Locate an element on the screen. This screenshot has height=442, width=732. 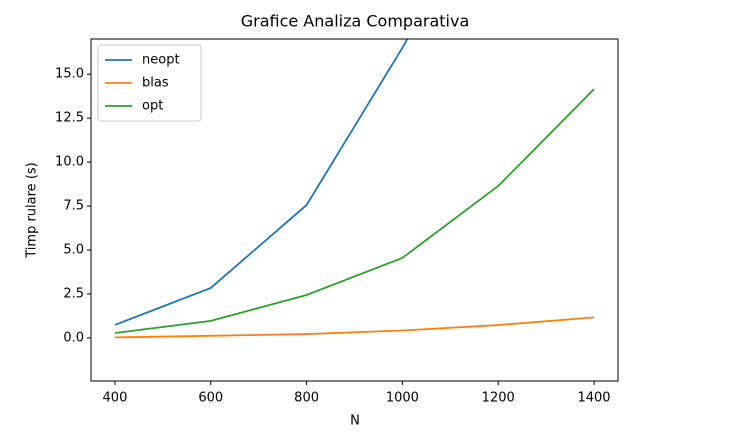
y-tick-label: 5.0 is located at coordinates (73, 250).